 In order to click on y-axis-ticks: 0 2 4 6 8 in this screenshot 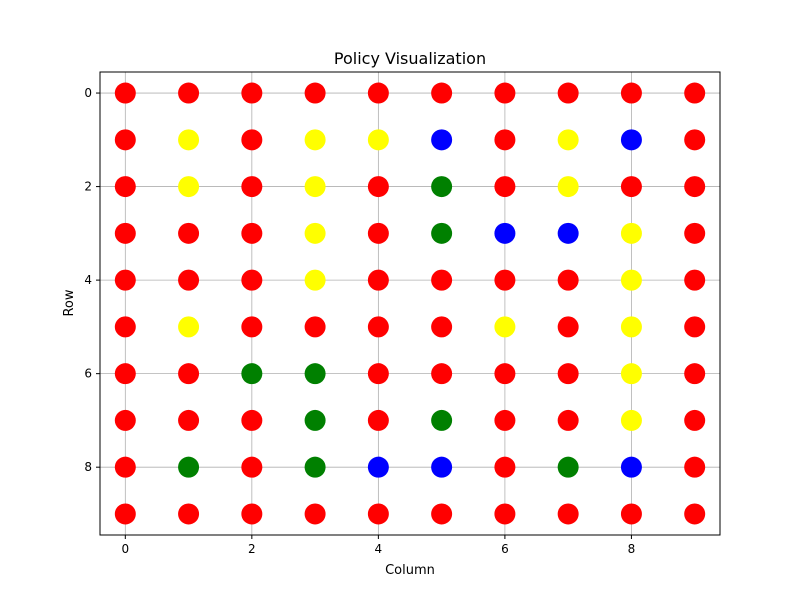, I will do `click(92, 280)`.